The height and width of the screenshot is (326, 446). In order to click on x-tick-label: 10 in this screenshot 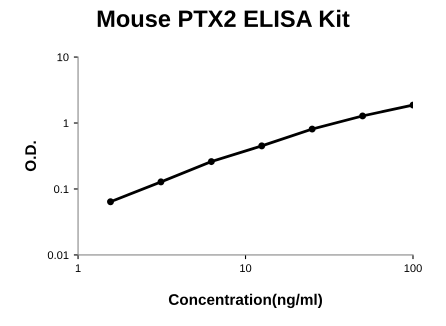, I will do `click(246, 268)`.